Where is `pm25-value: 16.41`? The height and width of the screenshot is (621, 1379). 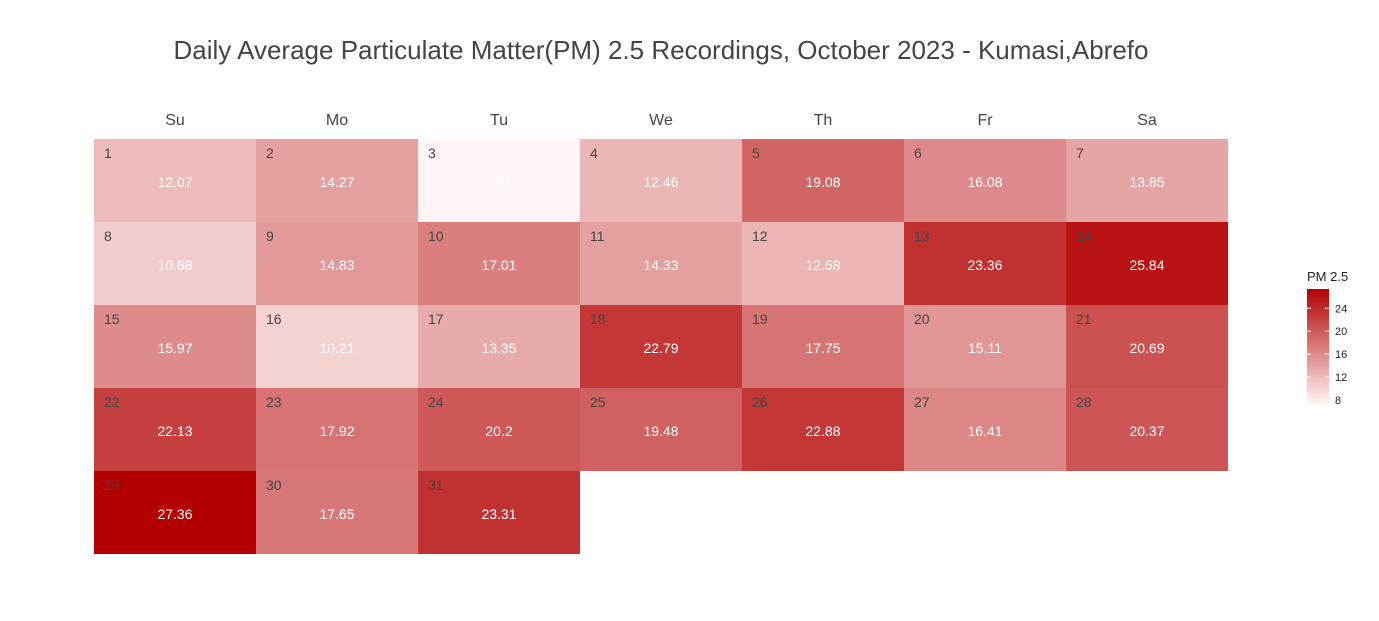
pm25-value: 16.41 is located at coordinates (984, 431).